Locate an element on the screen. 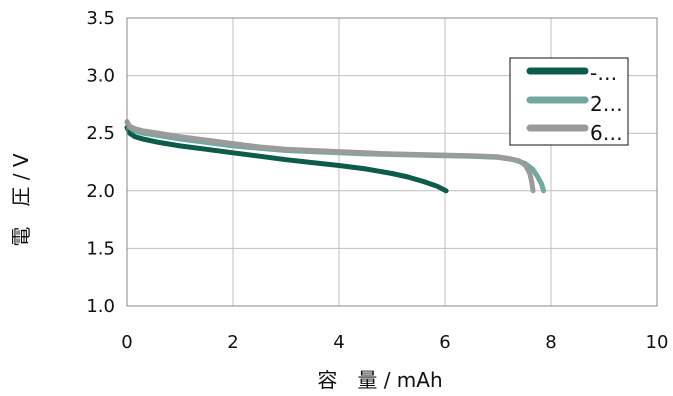 The image size is (673, 396). x-tick-label: 4 is located at coordinates (338, 342).